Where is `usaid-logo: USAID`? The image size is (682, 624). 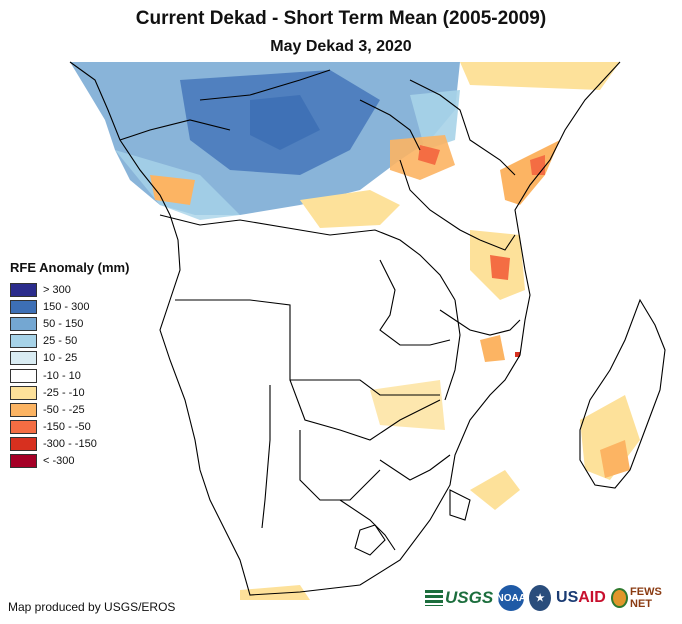
usaid-logo: USAID is located at coordinates (581, 597).